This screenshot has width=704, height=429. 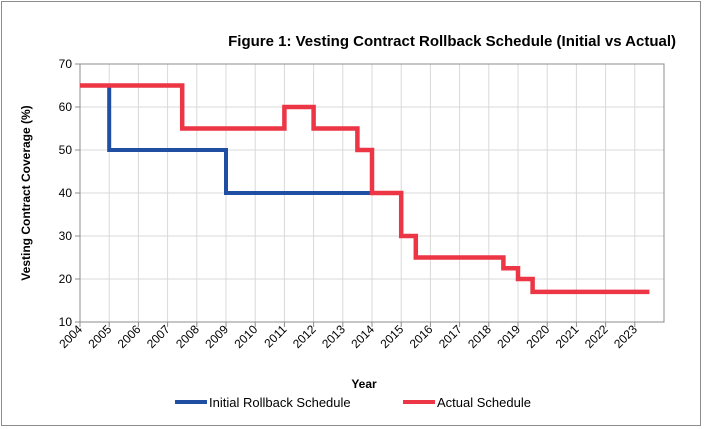 What do you see at coordinates (353, 402) in the screenshot?
I see `legend: Initial Rollback Schedule Actual Schedule` at bounding box center [353, 402].